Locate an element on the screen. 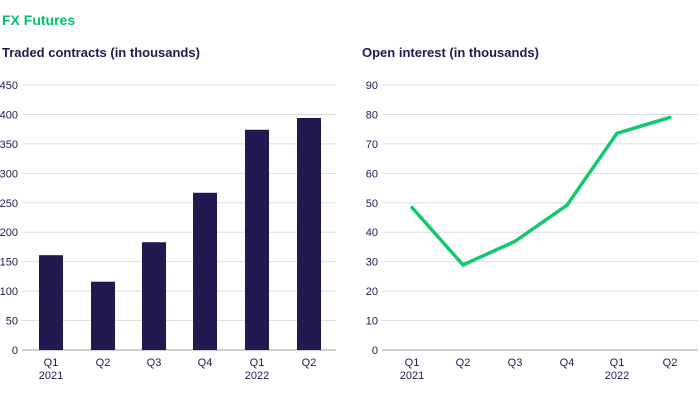  y-tick-label: 150 is located at coordinates (9, 263).